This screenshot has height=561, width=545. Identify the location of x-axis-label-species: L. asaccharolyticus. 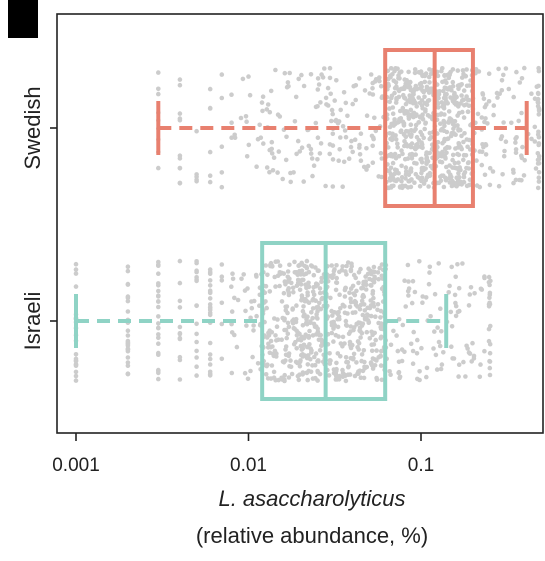
(311, 498).